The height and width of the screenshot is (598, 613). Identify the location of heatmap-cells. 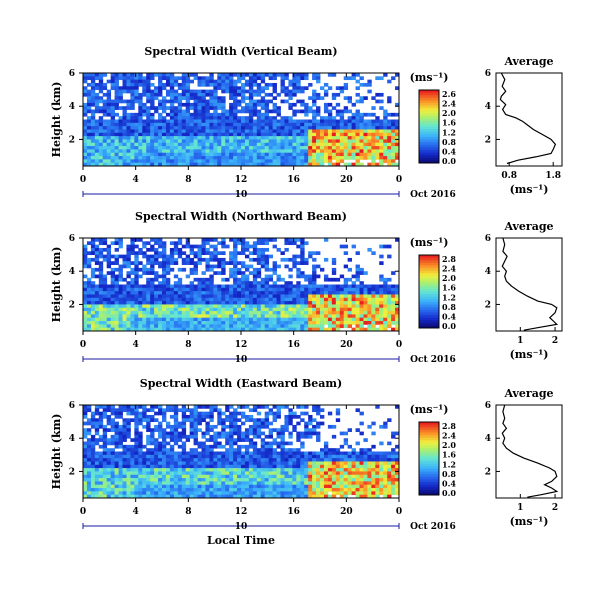
(241, 285).